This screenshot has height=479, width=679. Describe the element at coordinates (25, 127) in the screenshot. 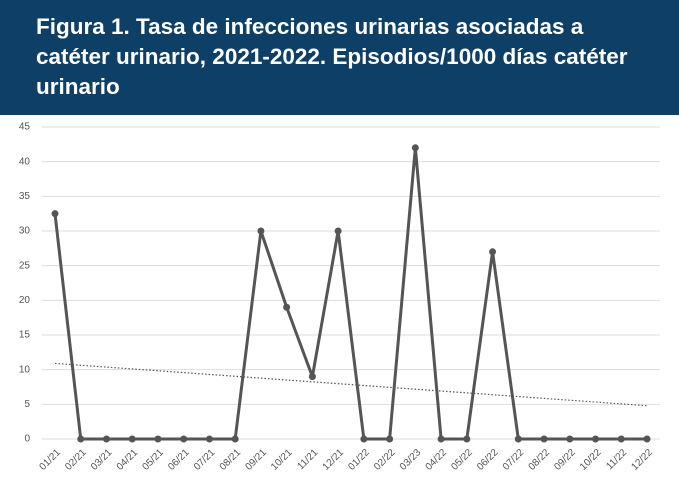

I see `y-tick-label: 45` at that location.